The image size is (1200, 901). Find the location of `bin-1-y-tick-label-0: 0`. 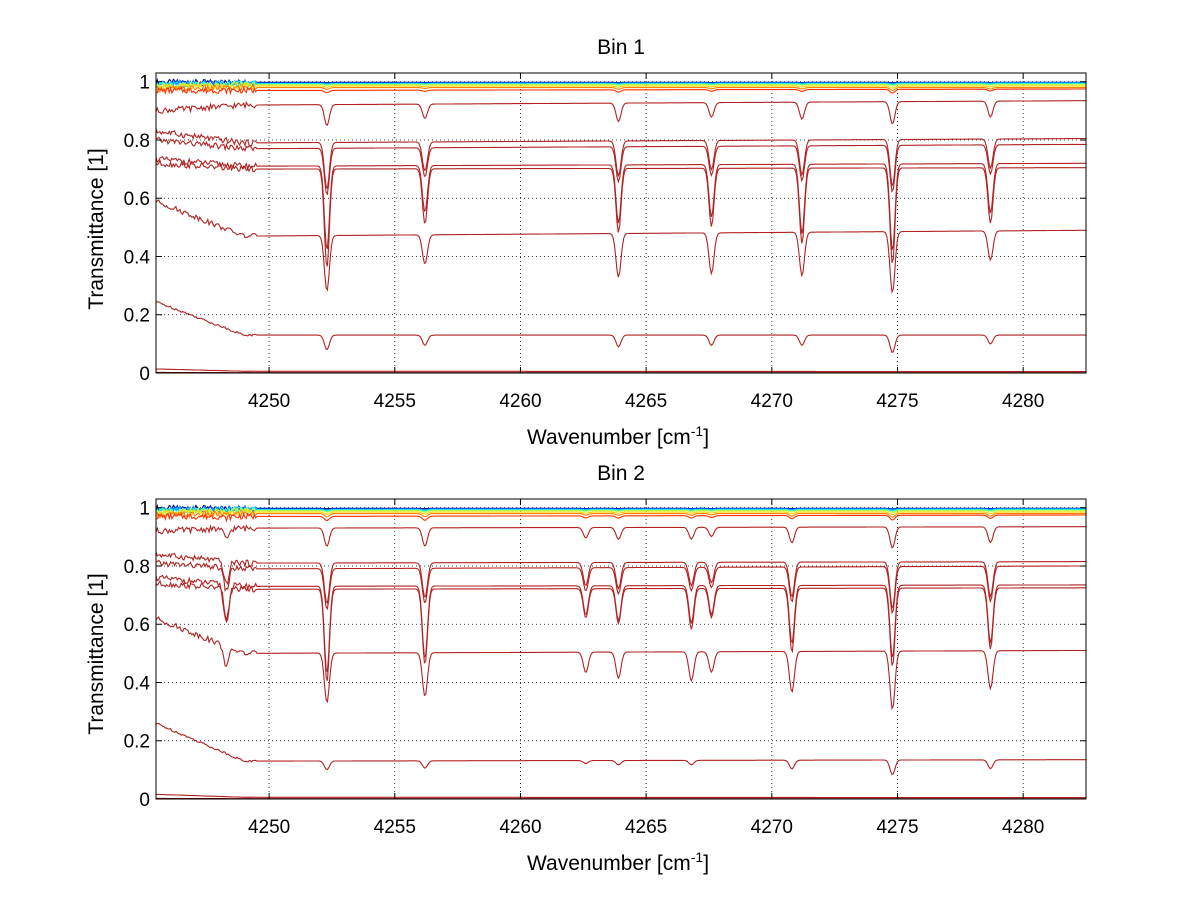

bin-1-y-tick-label-0: 0 is located at coordinates (144, 374).